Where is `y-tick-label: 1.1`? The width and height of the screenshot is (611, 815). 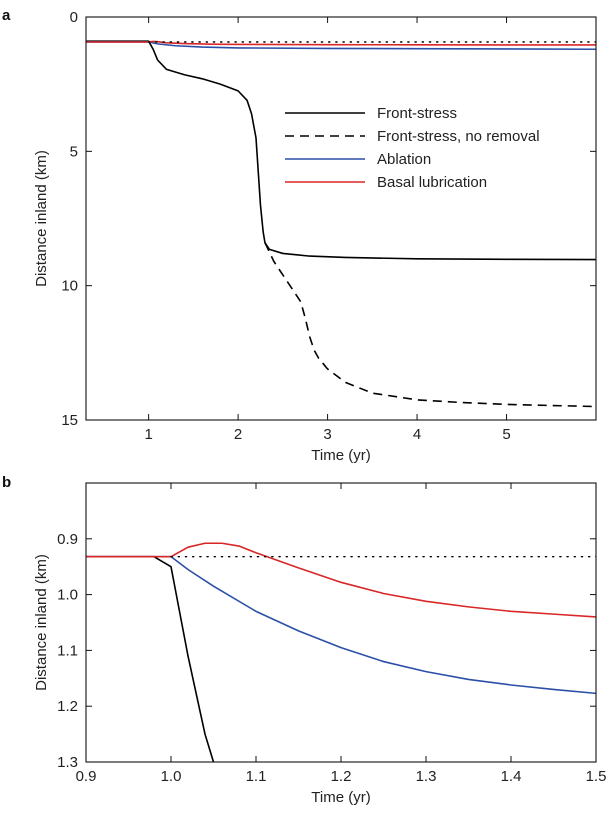
y-tick-label: 1.1 is located at coordinates (67, 650).